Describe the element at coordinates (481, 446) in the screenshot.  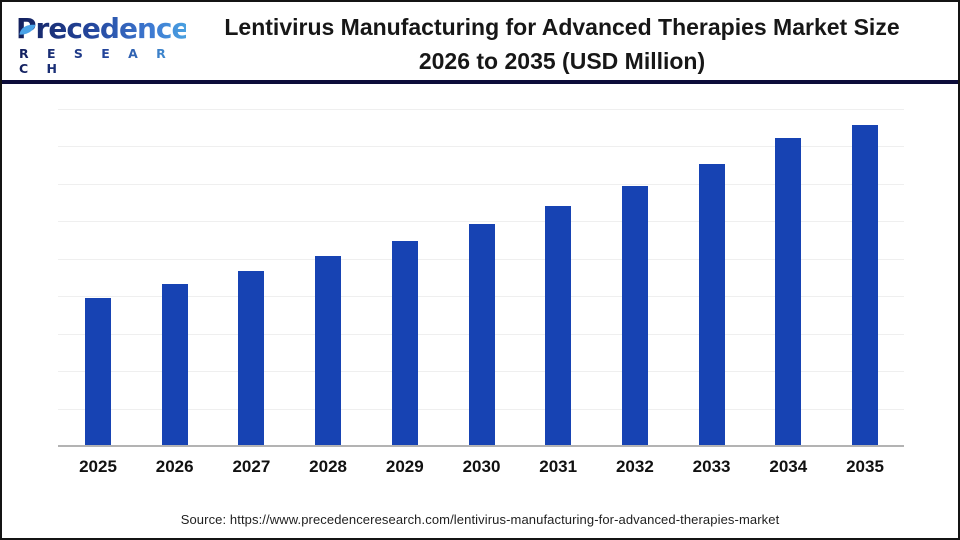
I see `x-axis-line` at that location.